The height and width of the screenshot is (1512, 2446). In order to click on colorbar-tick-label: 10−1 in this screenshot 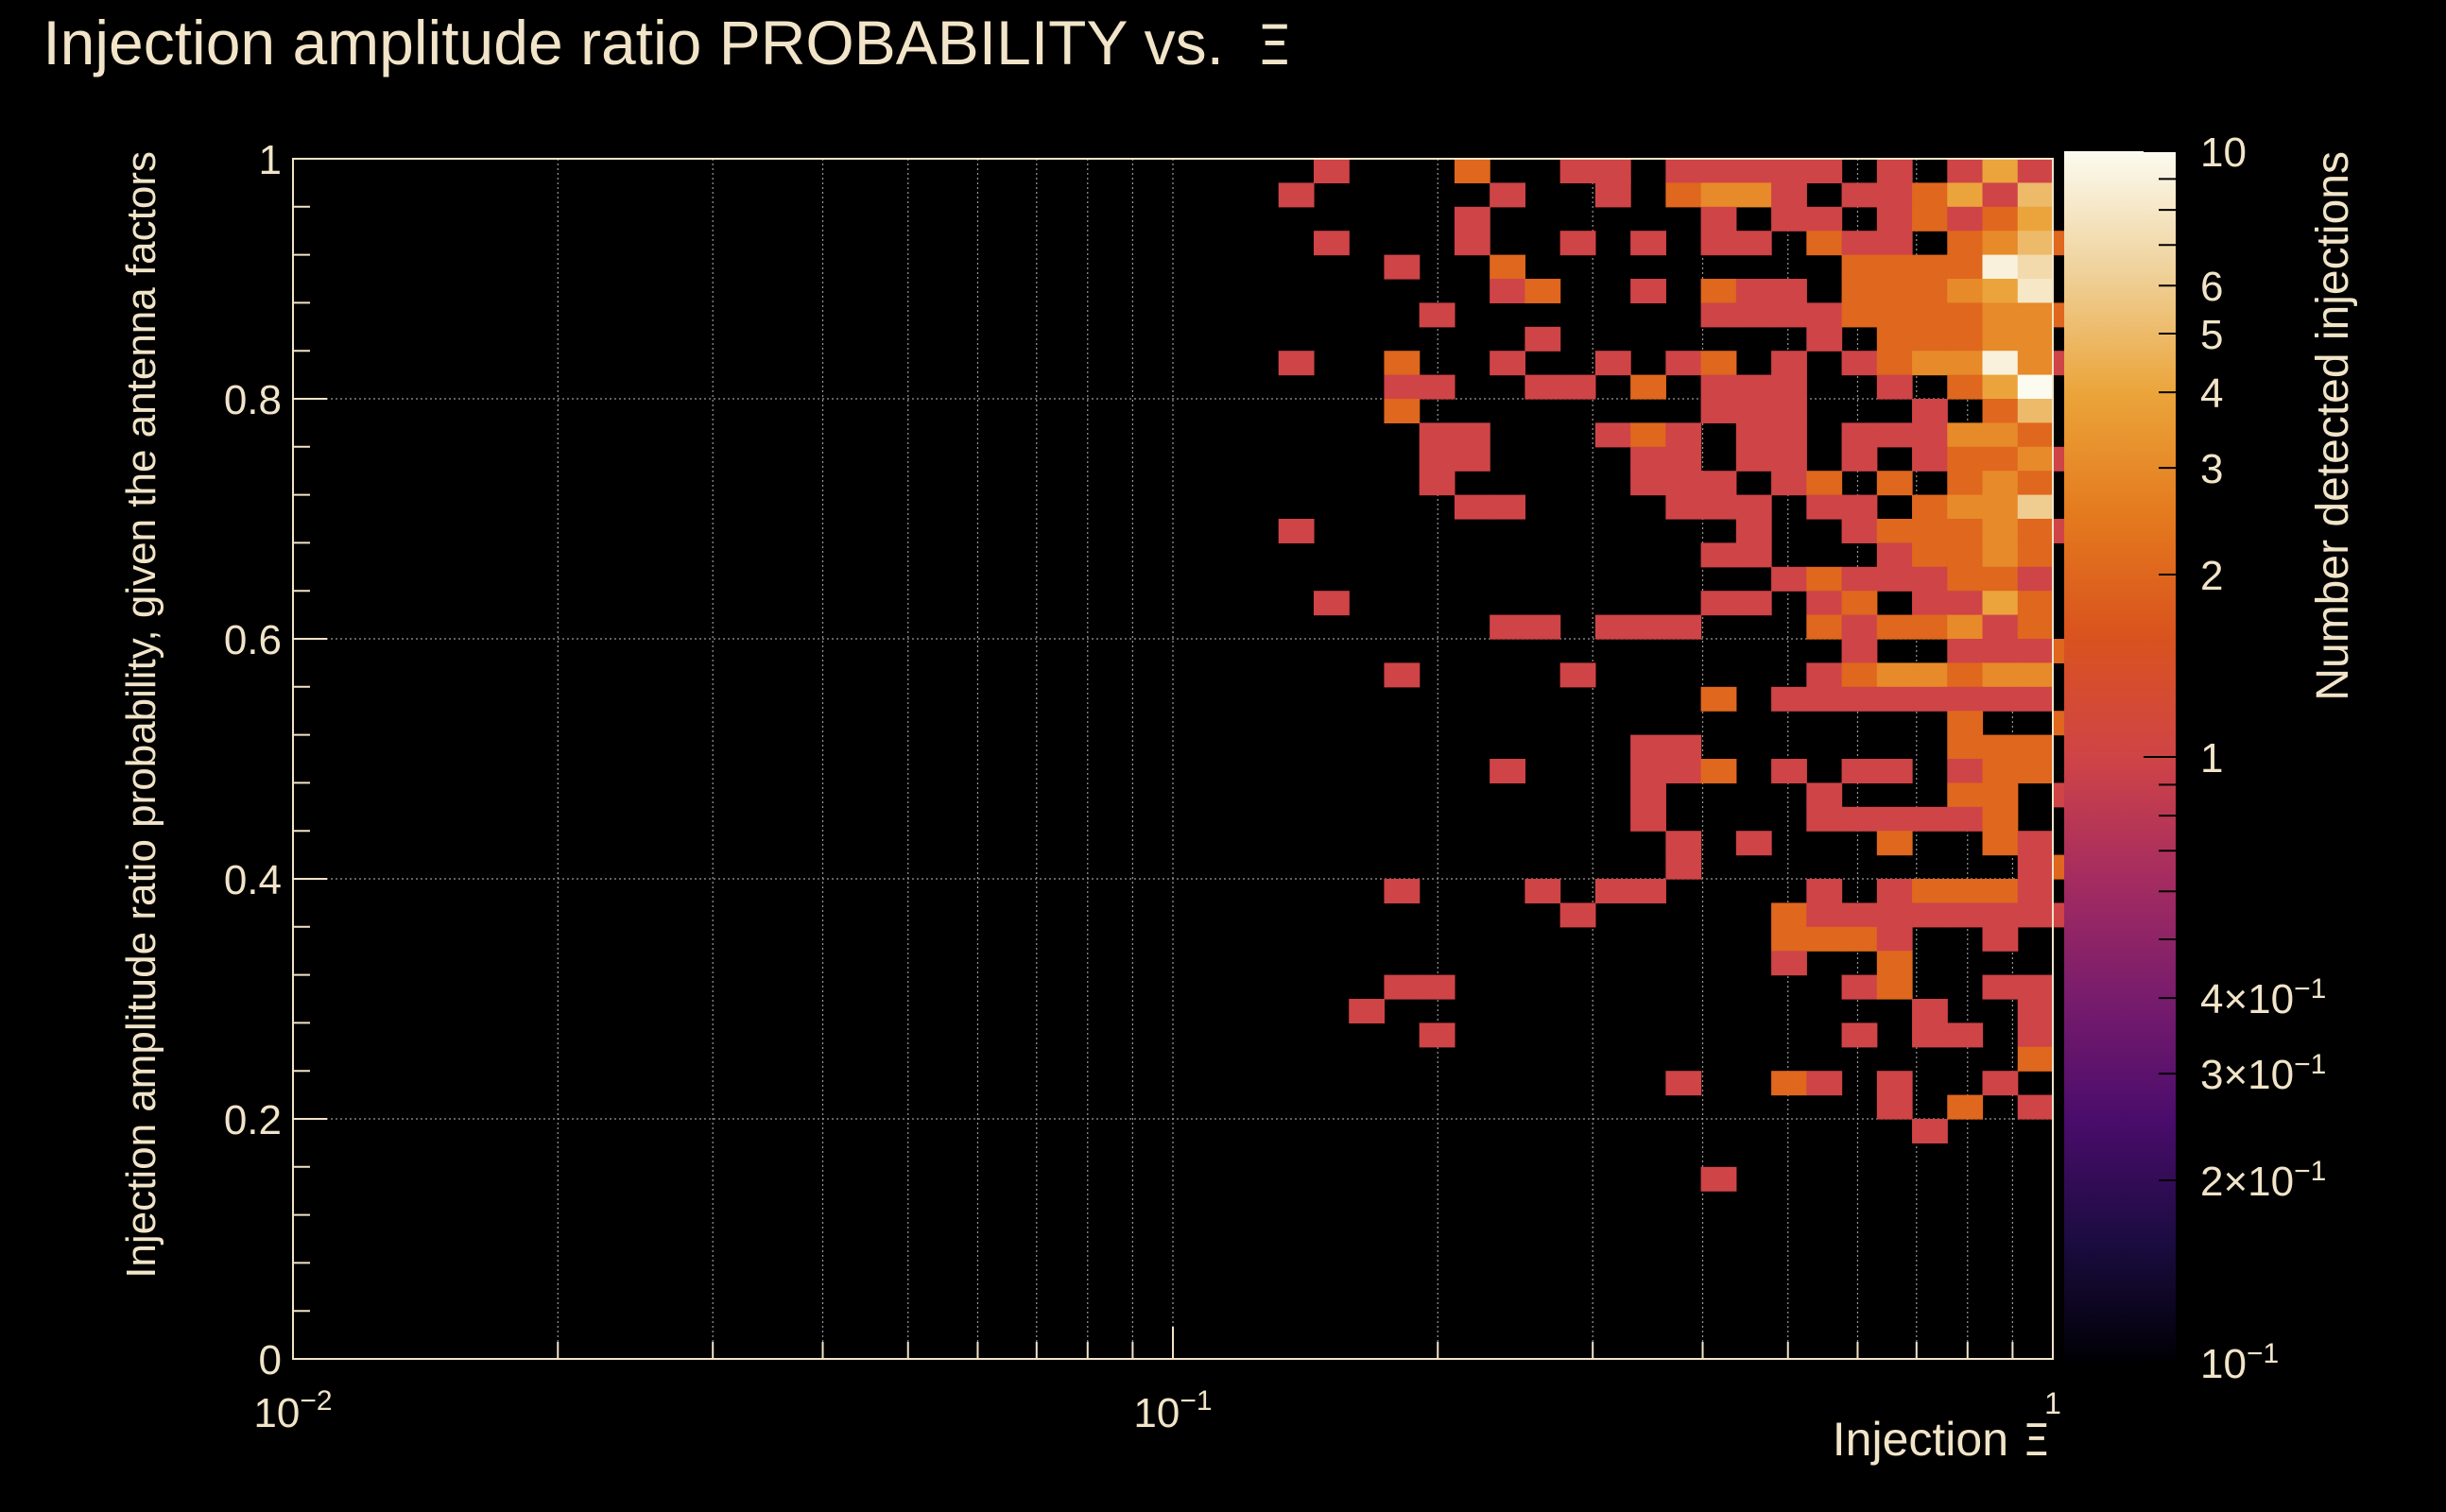, I will do `click(2239, 1362)`.